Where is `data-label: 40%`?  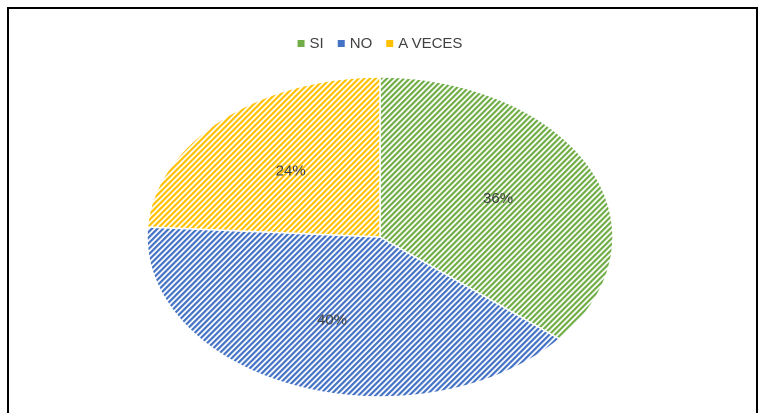
data-label: 40% is located at coordinates (332, 319).